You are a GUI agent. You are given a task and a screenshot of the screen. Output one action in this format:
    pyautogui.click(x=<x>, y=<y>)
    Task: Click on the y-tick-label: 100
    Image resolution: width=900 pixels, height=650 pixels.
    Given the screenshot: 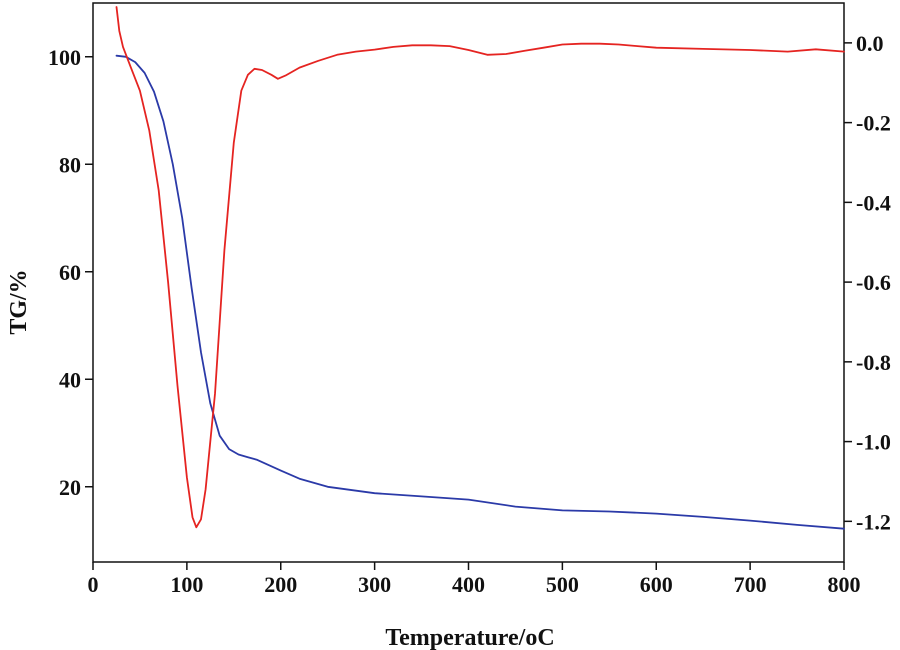 What is the action you would take?
    pyautogui.click(x=64, y=57)
    